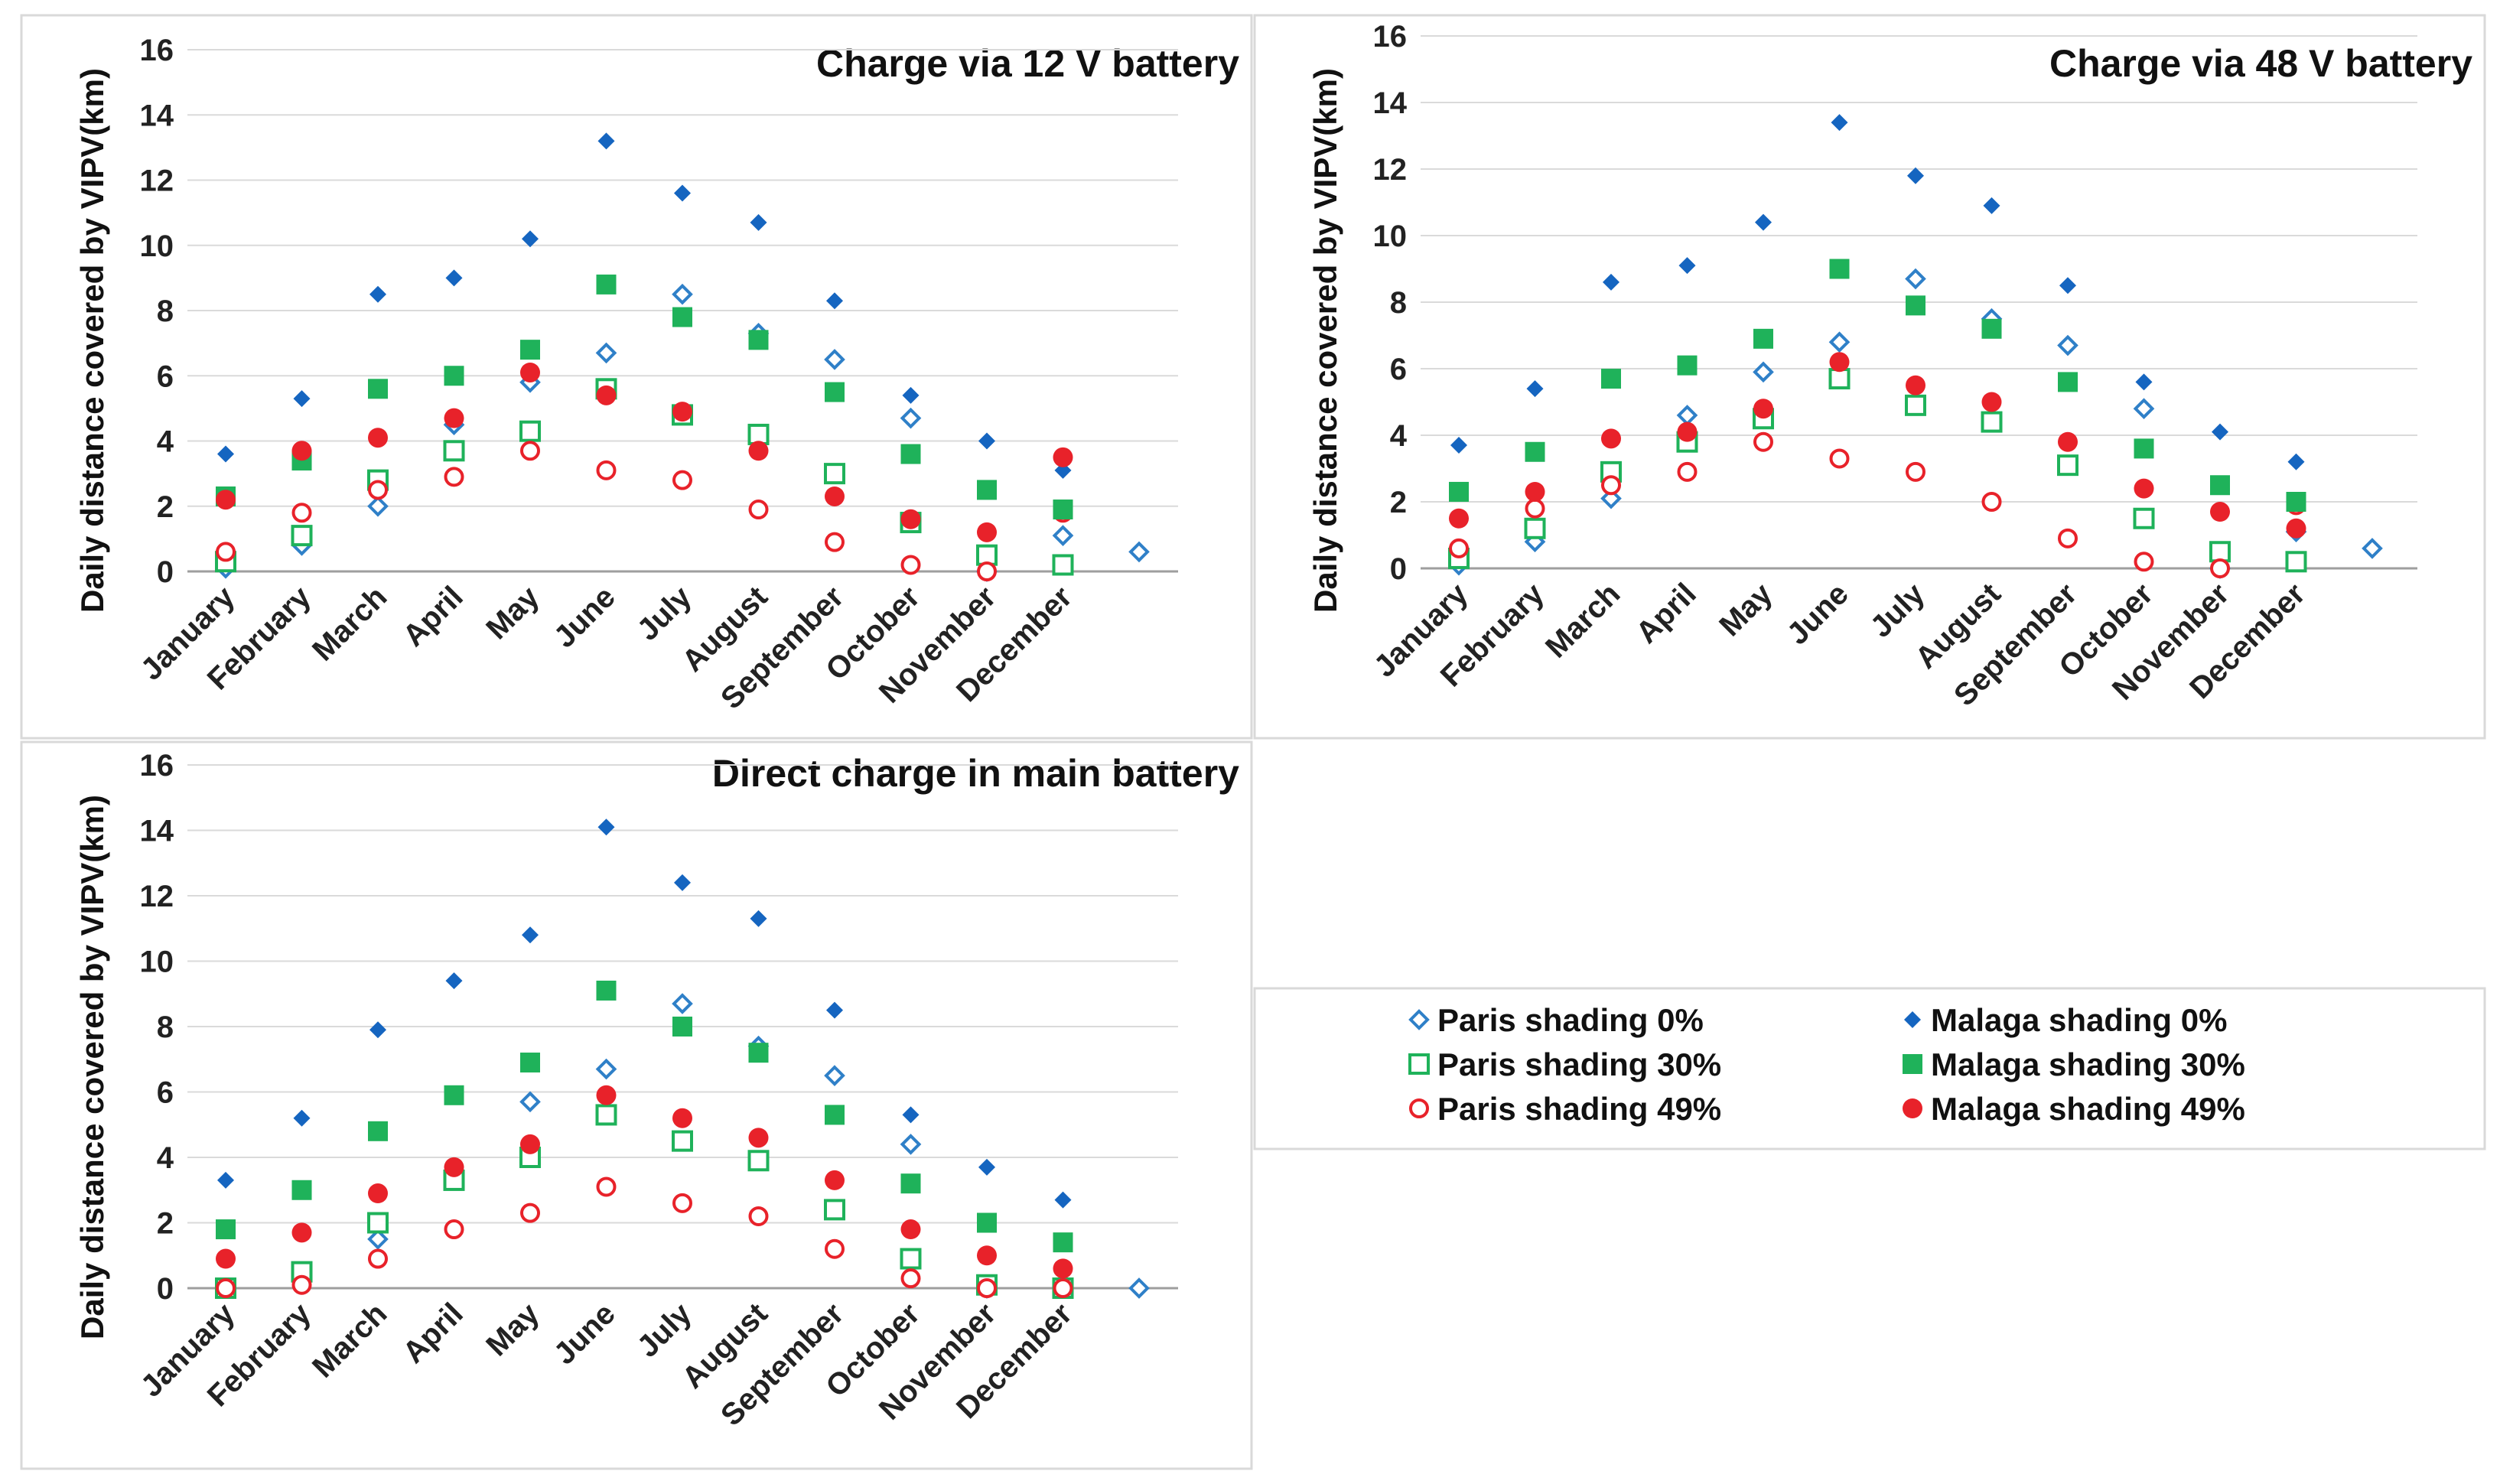  Describe the element at coordinates (2088, 1109) in the screenshot. I see `legend-label: Malaga shading 49%` at that location.